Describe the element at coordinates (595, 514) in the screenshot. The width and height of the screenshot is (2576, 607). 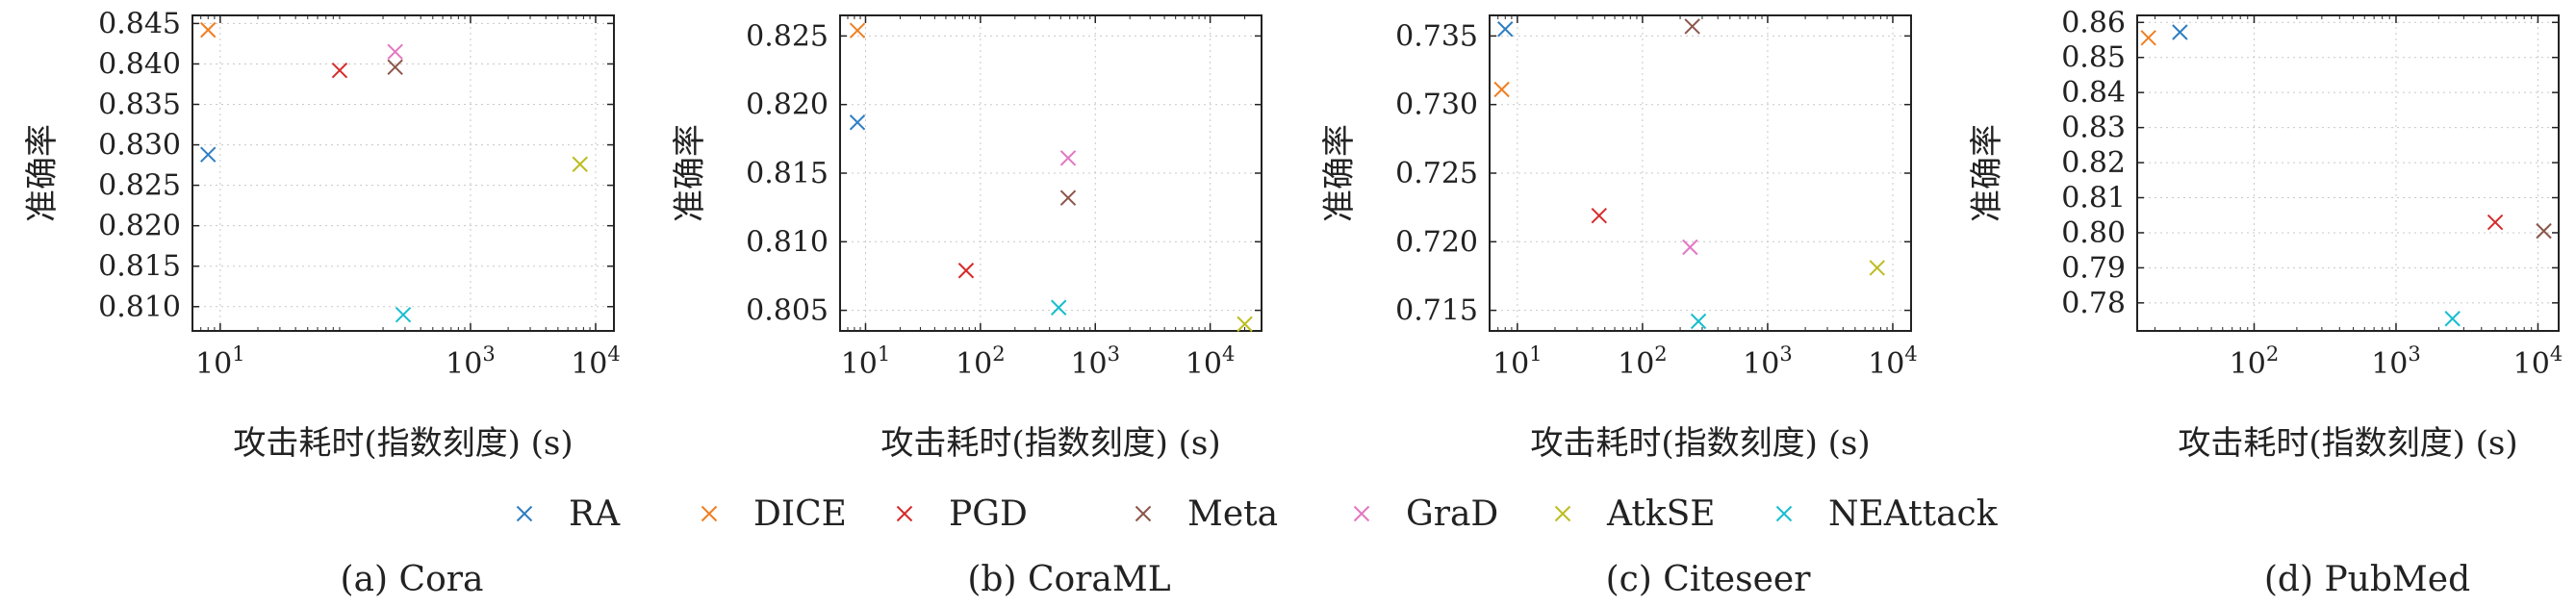
I see `legend-label: RA` at that location.